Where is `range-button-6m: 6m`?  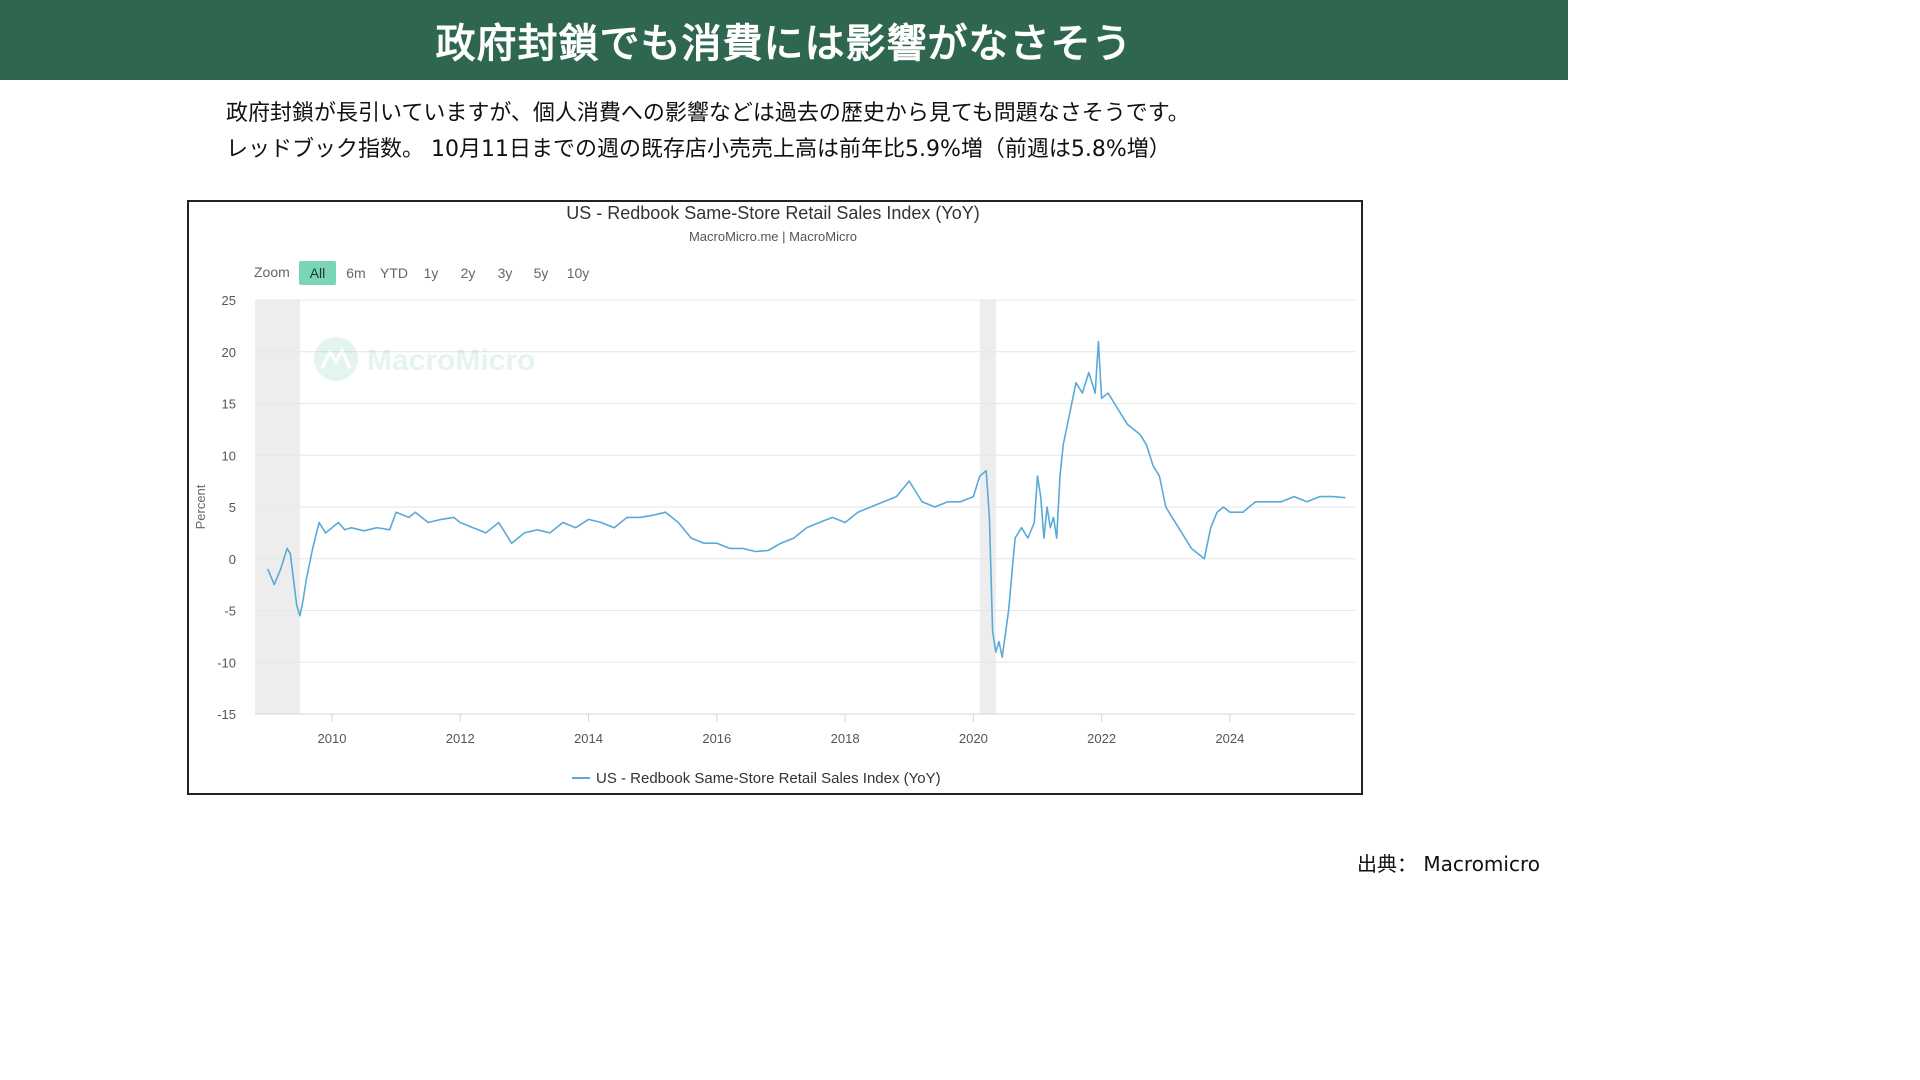
range-button-6m: 6m is located at coordinates (355, 273).